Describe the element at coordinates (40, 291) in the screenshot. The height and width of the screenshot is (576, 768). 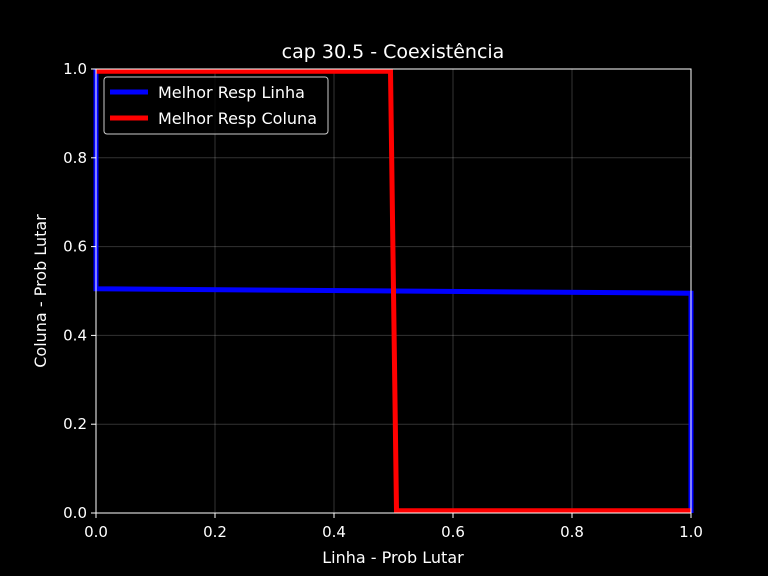
I see `y-axis-label: Coluna - Prob Lutar` at that location.